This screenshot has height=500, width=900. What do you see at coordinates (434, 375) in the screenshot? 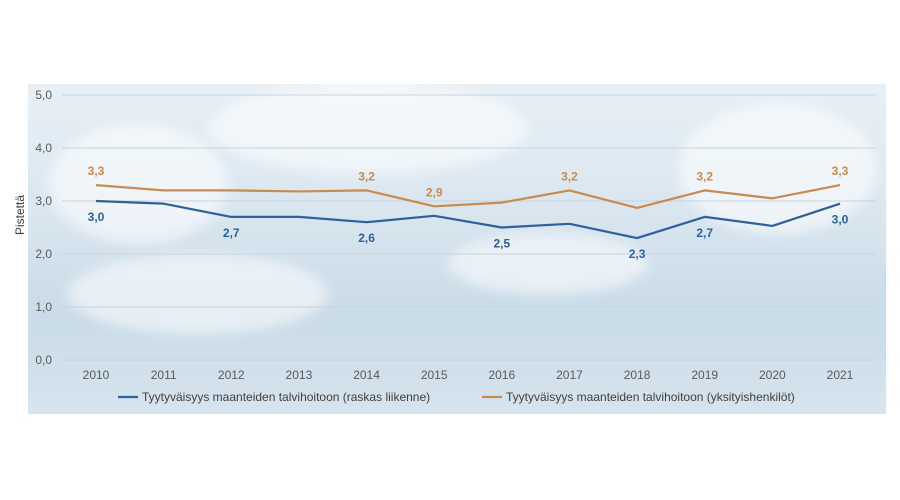
I see `x-tick-label: 2015` at bounding box center [434, 375].